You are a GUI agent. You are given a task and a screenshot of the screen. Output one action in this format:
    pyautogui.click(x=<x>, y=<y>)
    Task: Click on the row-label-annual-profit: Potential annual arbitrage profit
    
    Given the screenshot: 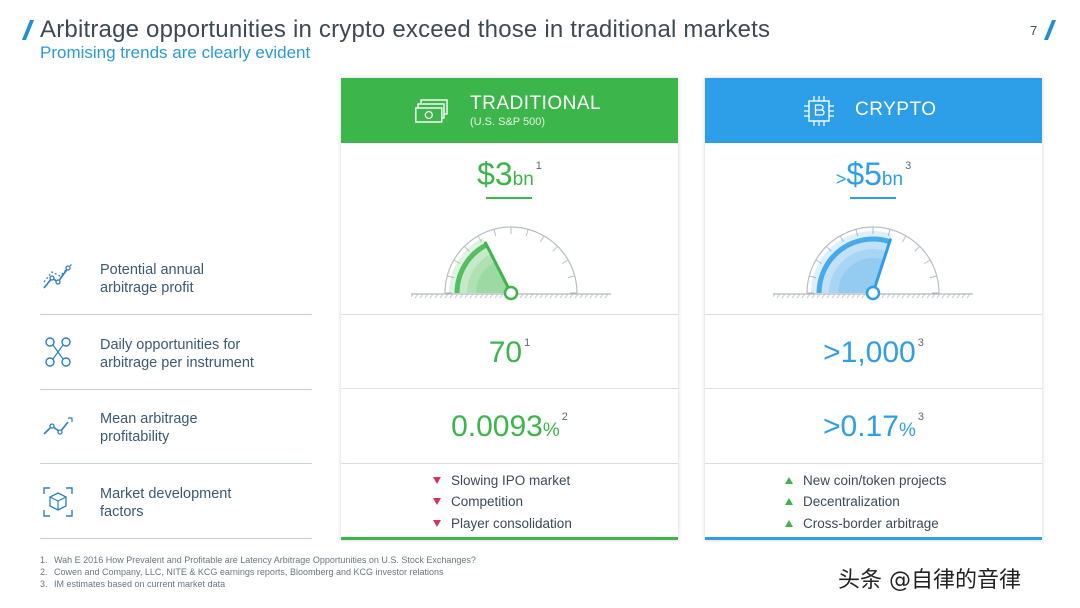 What is the action you would take?
    pyautogui.click(x=152, y=279)
    